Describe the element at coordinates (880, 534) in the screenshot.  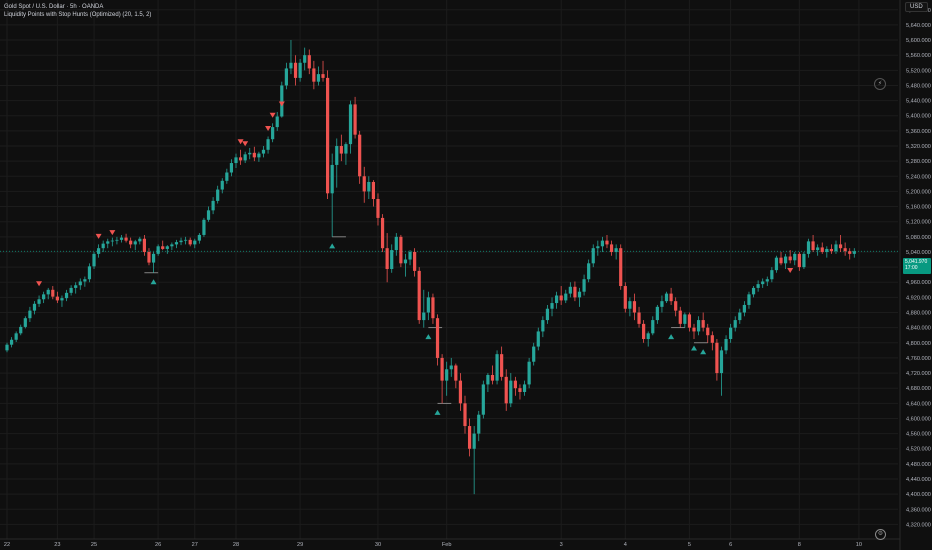
I see `gear-icon: ⚙` at that location.